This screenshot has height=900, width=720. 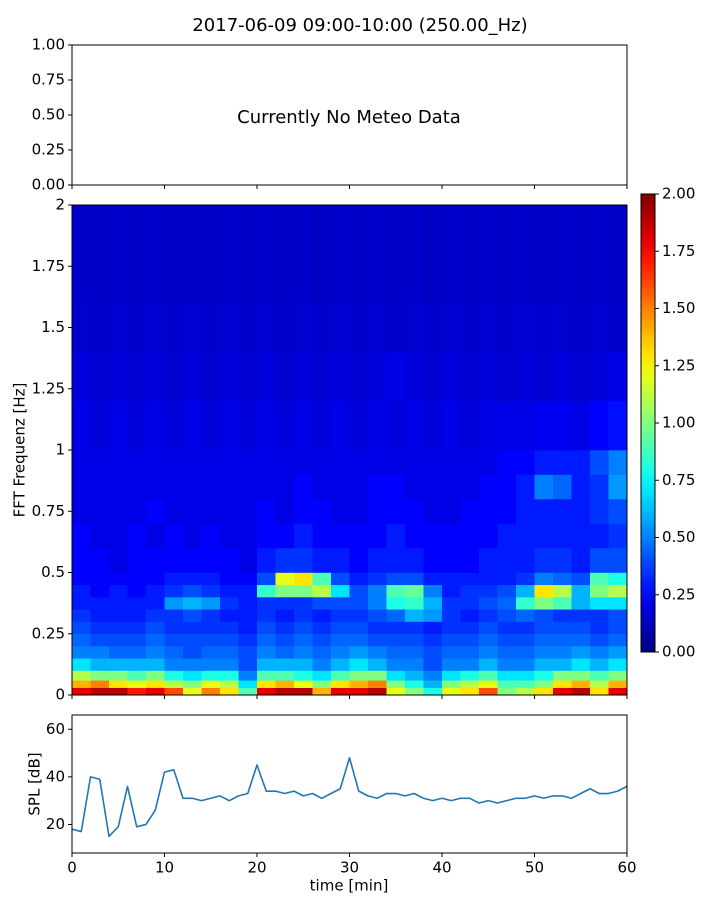 I want to click on x-tick-label: 50, so click(x=534, y=868).